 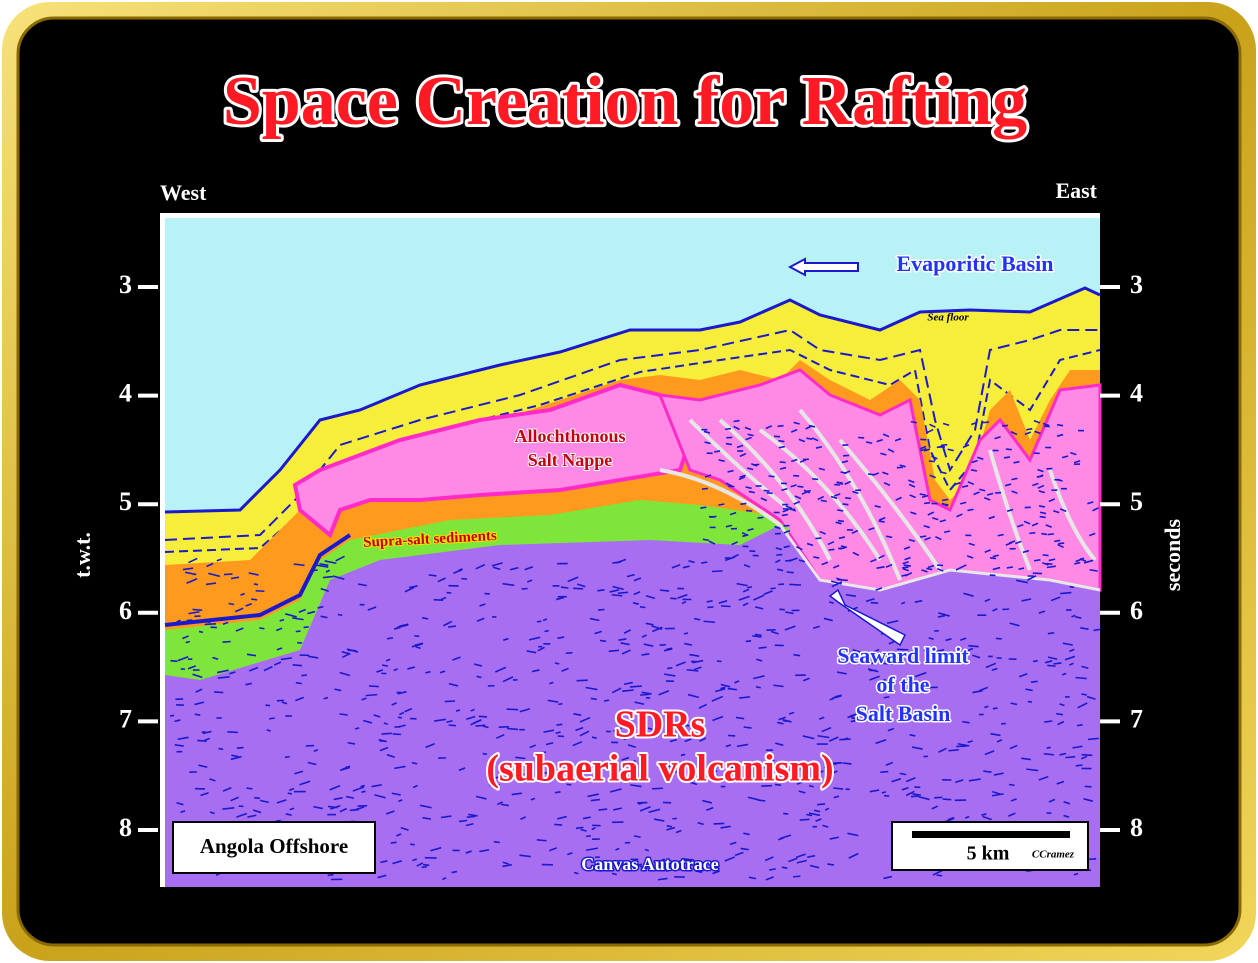 I want to click on salt-base, so click(x=939, y=558).